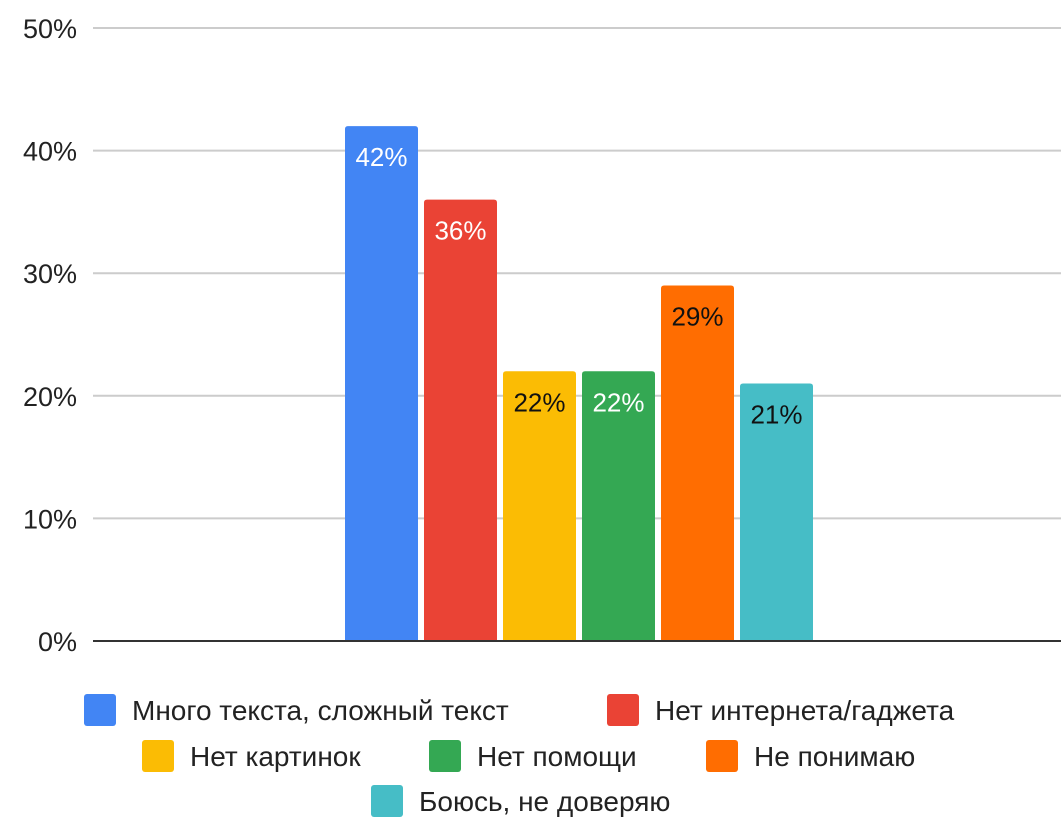 The height and width of the screenshot is (819, 1061). I want to click on legend-label: Нет картинок, so click(275, 756).